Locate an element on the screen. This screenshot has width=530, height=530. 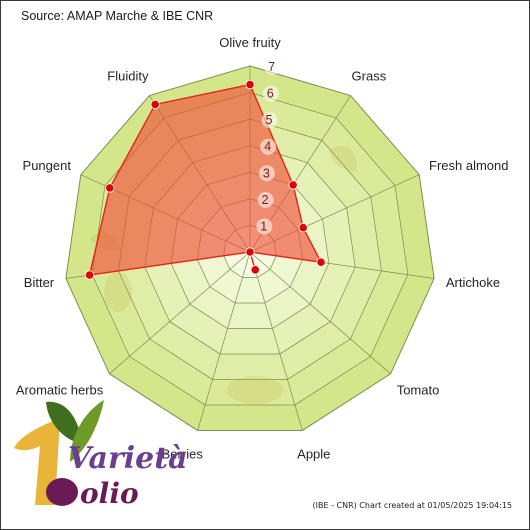
source-credit: Source: AMAP Marche & IBE CNR is located at coordinates (117, 16).